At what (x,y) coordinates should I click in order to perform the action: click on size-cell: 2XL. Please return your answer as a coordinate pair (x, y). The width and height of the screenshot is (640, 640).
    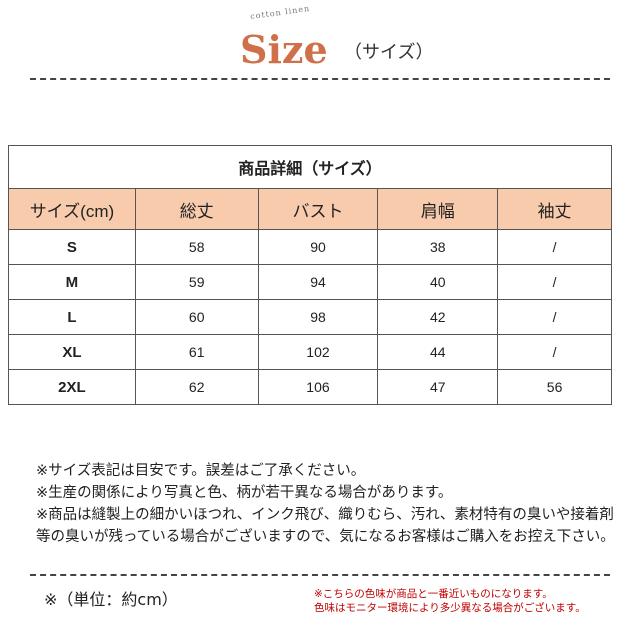
    Looking at the image, I should click on (72, 387).